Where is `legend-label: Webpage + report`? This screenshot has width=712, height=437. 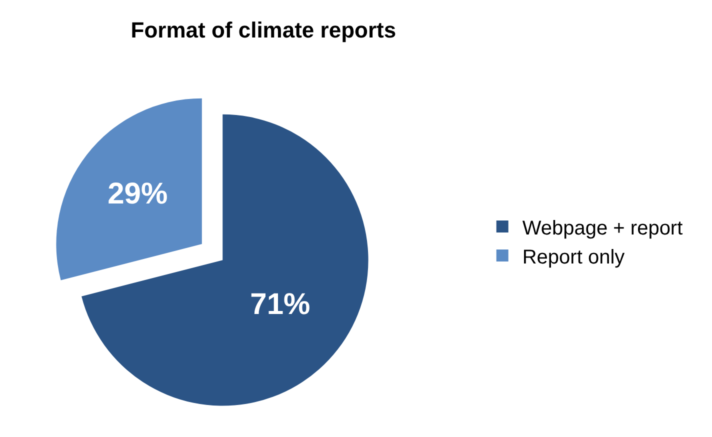
legend-label: Webpage + report is located at coordinates (603, 228).